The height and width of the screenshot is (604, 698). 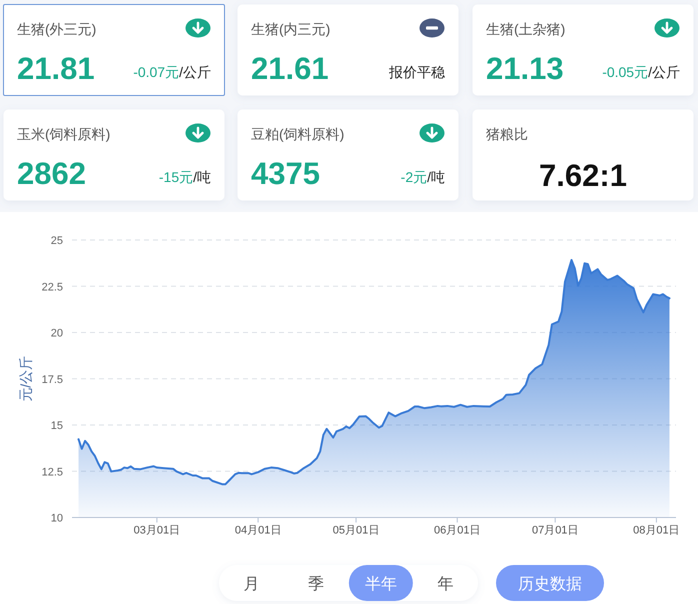 What do you see at coordinates (56, 241) in the screenshot?
I see `y-tick-label: 25` at bounding box center [56, 241].